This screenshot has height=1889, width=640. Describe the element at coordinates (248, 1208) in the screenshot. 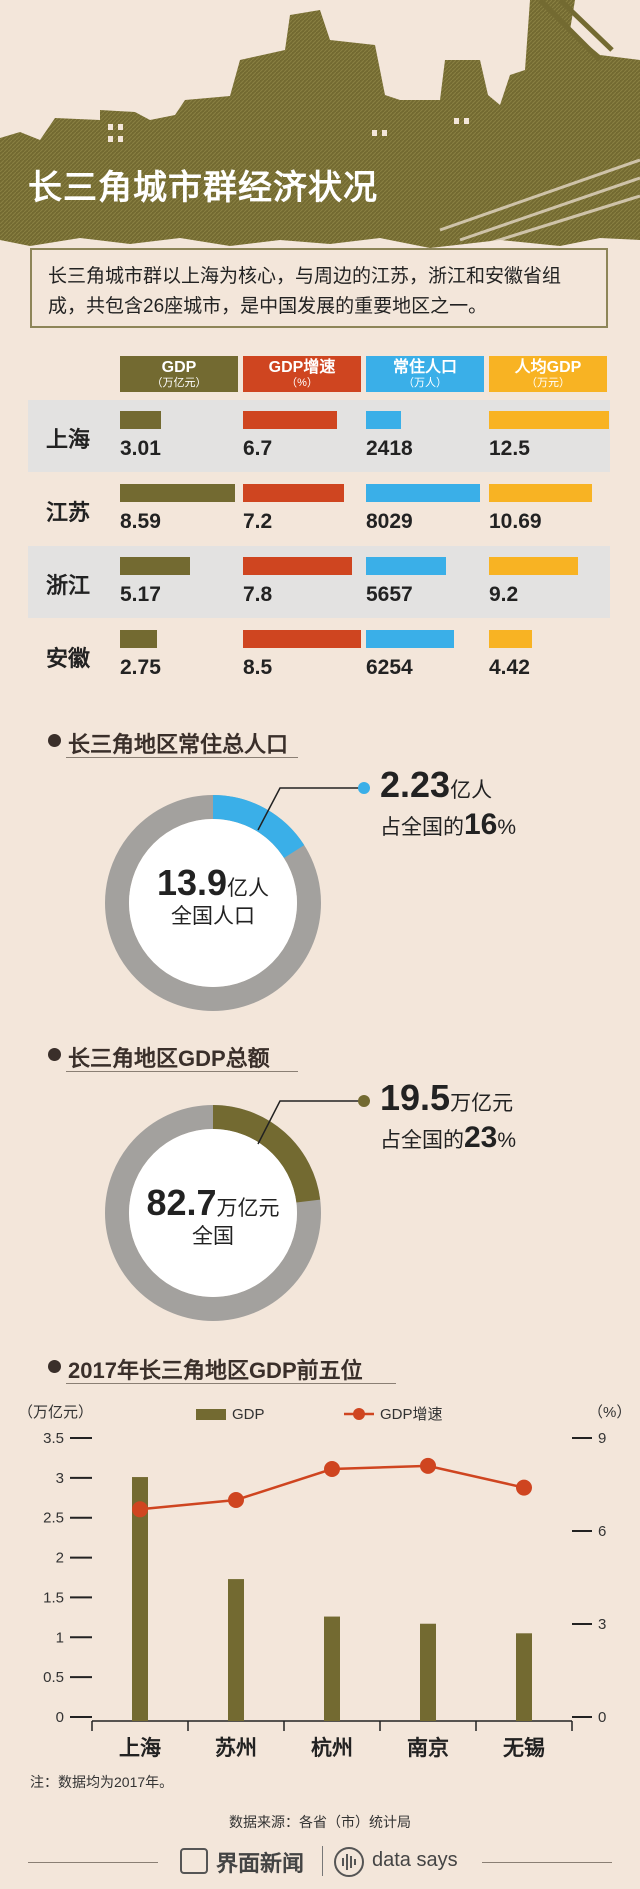

I see `gdp-center-unit: 万亿元` at that location.